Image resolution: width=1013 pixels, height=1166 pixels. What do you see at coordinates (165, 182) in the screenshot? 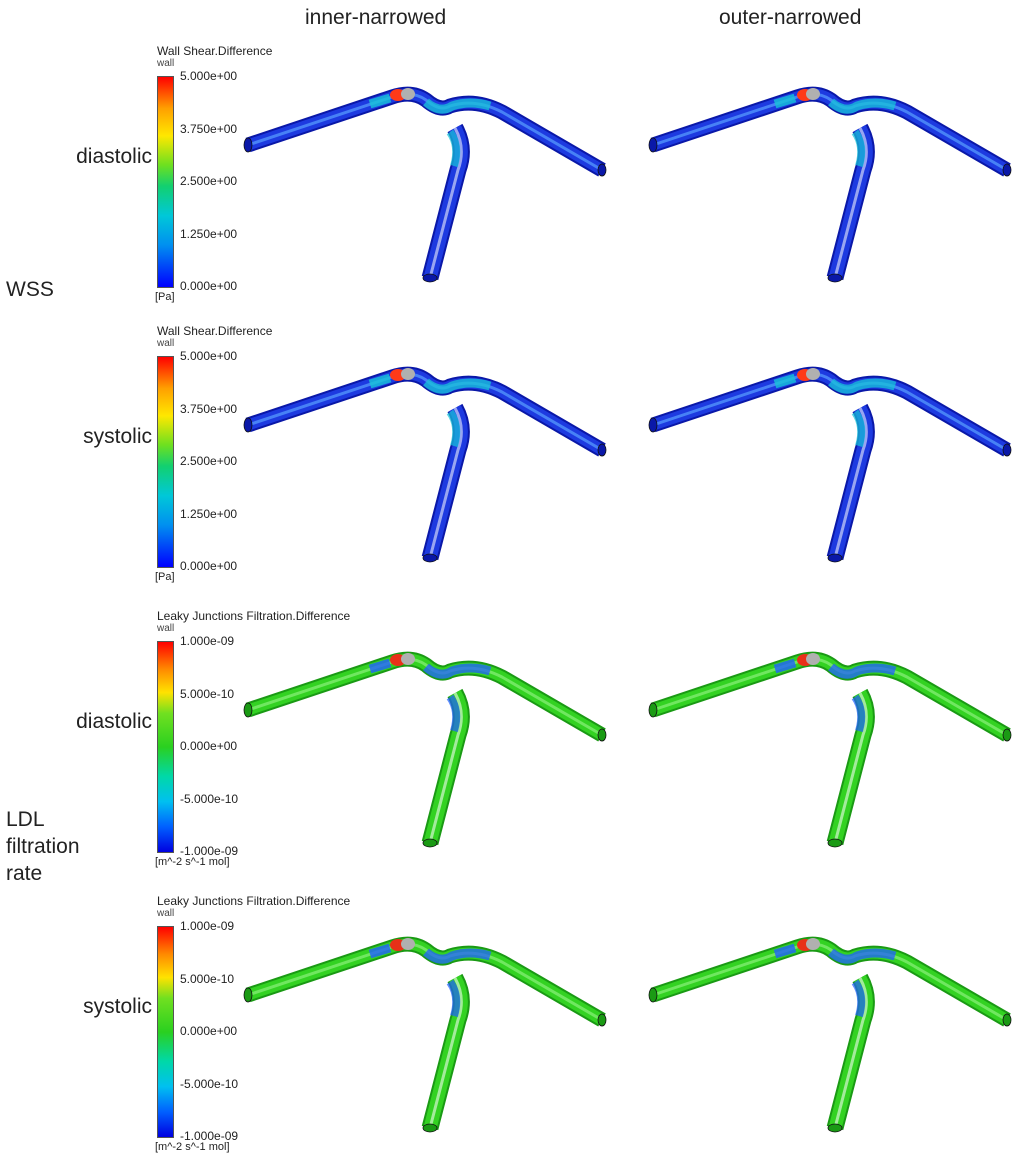
I see `colorbar-wss-diastolic` at bounding box center [165, 182].